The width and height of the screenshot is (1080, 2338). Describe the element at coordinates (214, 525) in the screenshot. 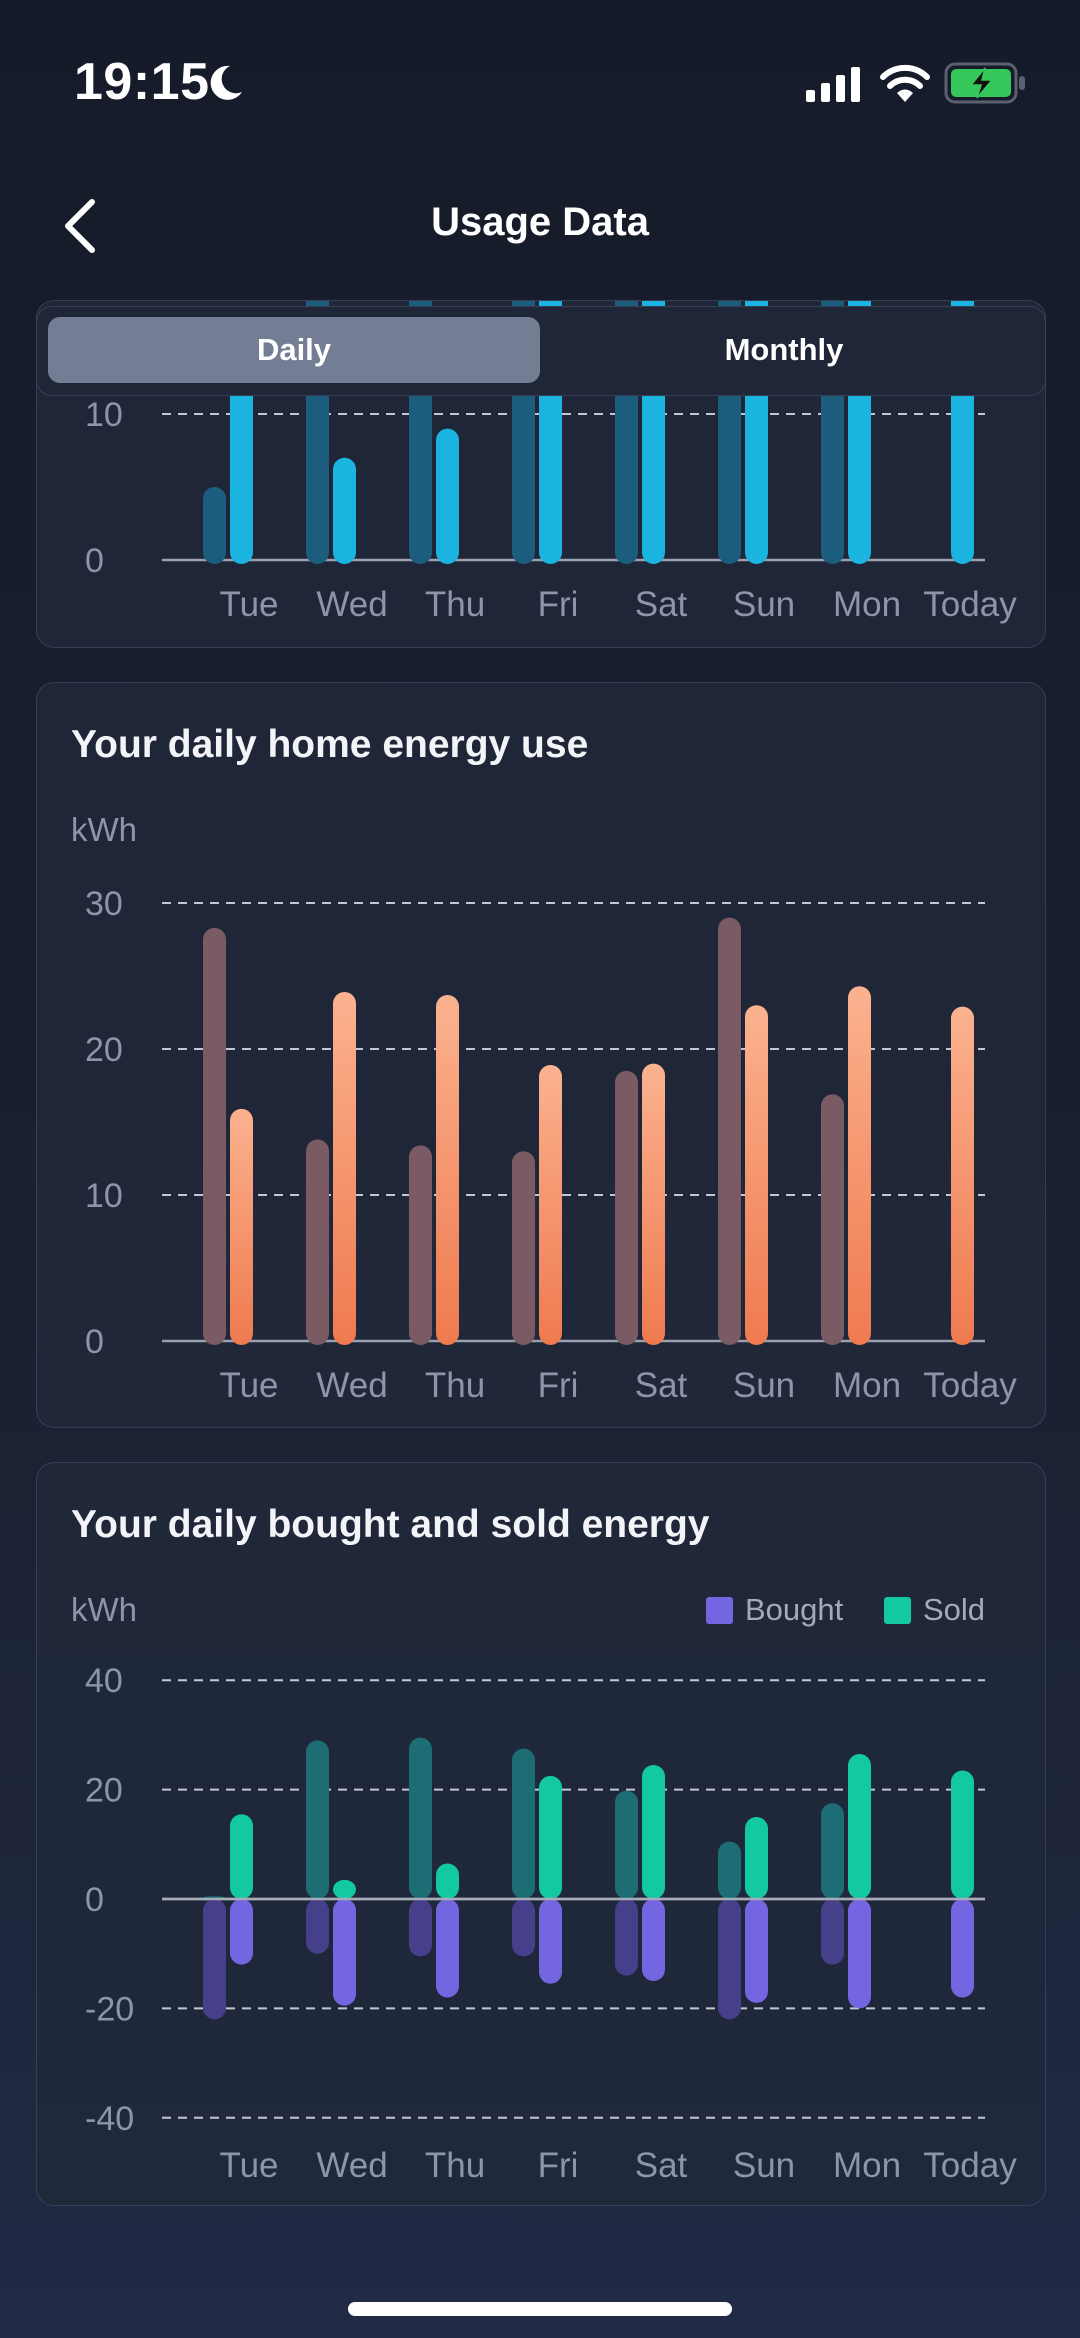

I see `bar-previous` at that location.